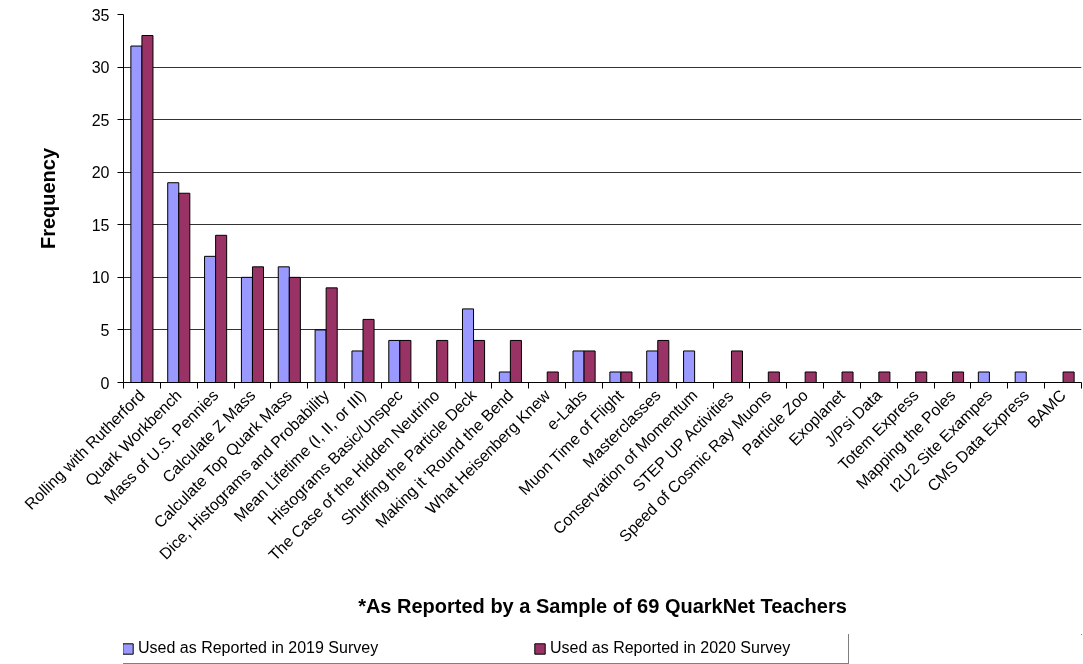 Image resolution: width=1083 pixels, height=664 pixels. Describe the element at coordinates (602, 605) in the screenshot. I see `x-axis-title: *As Reported by a Sample of 69 QuarkNet Teachers` at that location.